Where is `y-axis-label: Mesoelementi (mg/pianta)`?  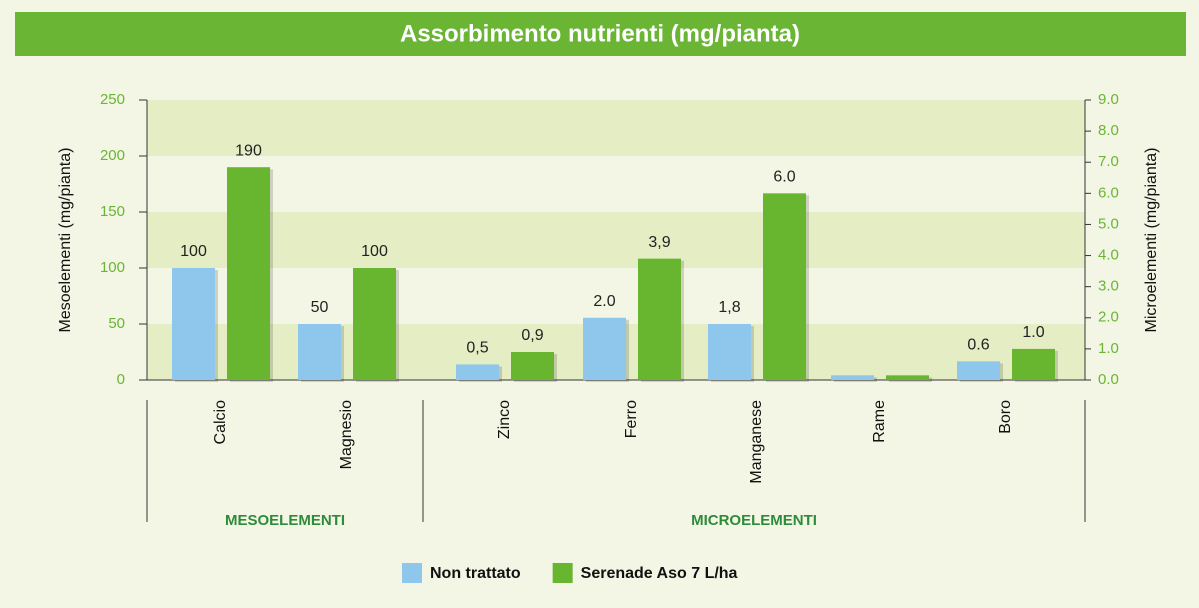 y-axis-label: Mesoelementi (mg/pianta) is located at coordinates (65, 240).